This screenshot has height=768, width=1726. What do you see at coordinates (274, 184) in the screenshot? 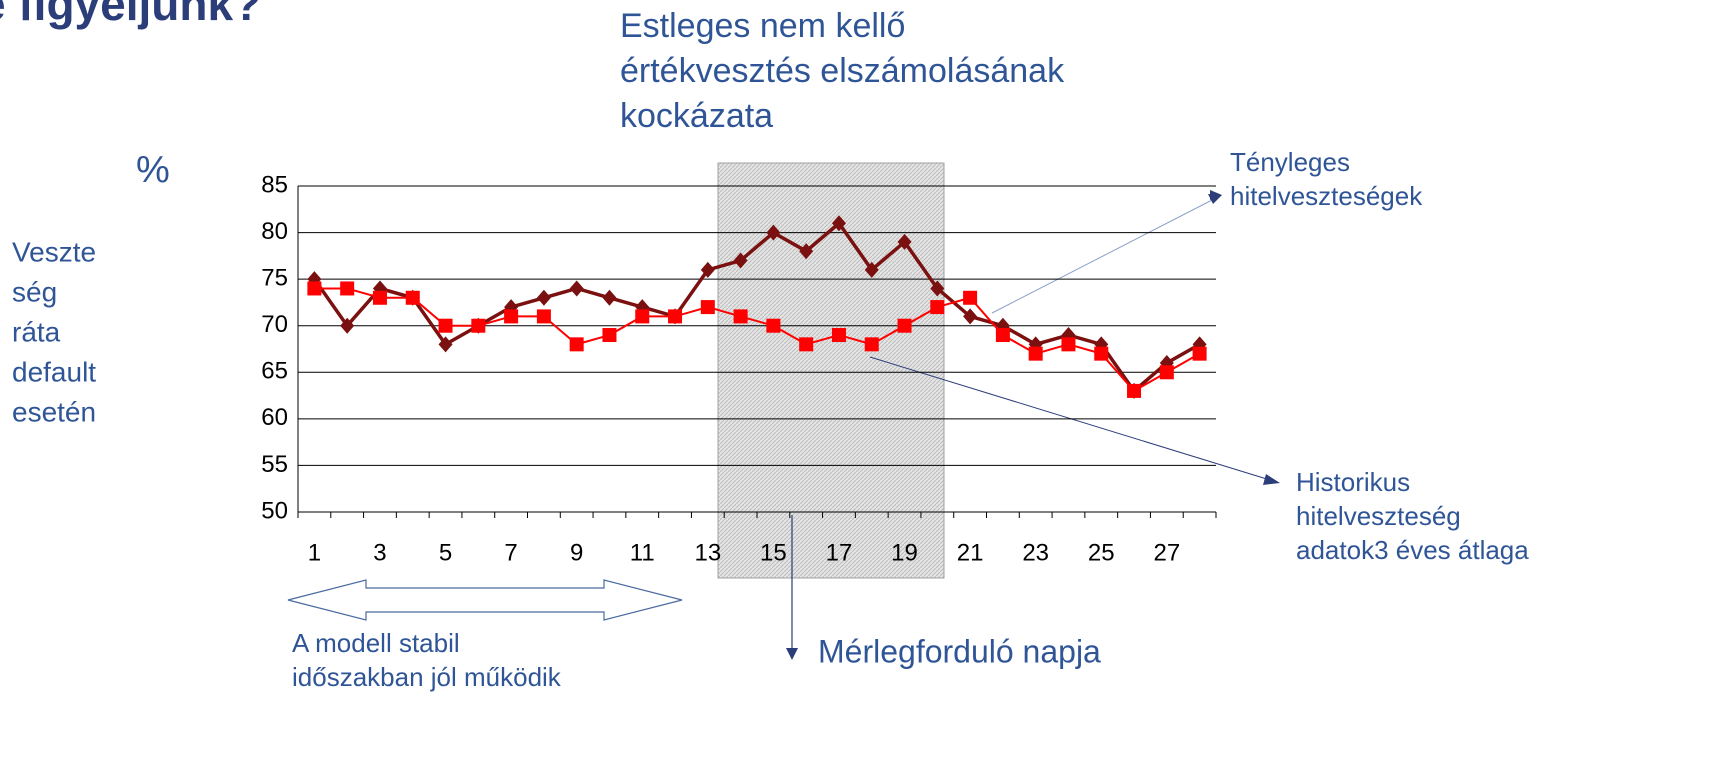
I see `y-tick-label: 85` at bounding box center [274, 184].